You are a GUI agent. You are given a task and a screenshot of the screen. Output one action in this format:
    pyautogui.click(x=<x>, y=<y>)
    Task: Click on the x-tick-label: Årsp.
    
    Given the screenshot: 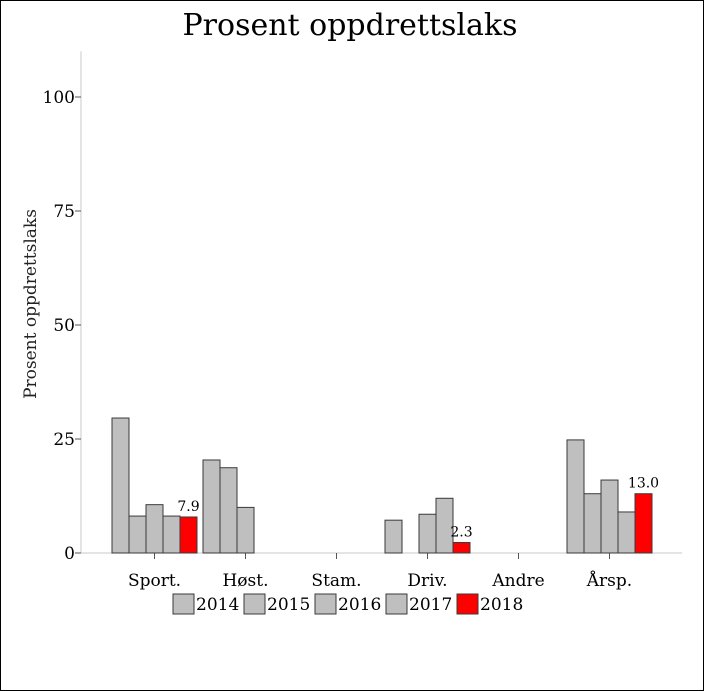 What is the action you would take?
    pyautogui.click(x=609, y=580)
    